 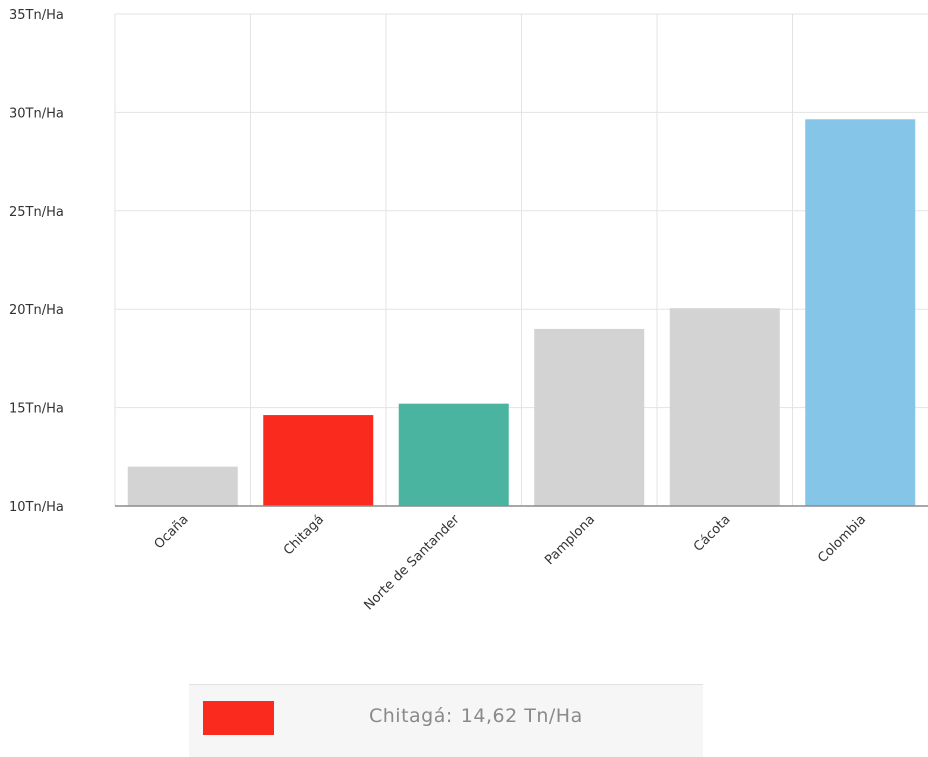 I want to click on y-tick-label: 25Tn/Ha, so click(x=36, y=212).